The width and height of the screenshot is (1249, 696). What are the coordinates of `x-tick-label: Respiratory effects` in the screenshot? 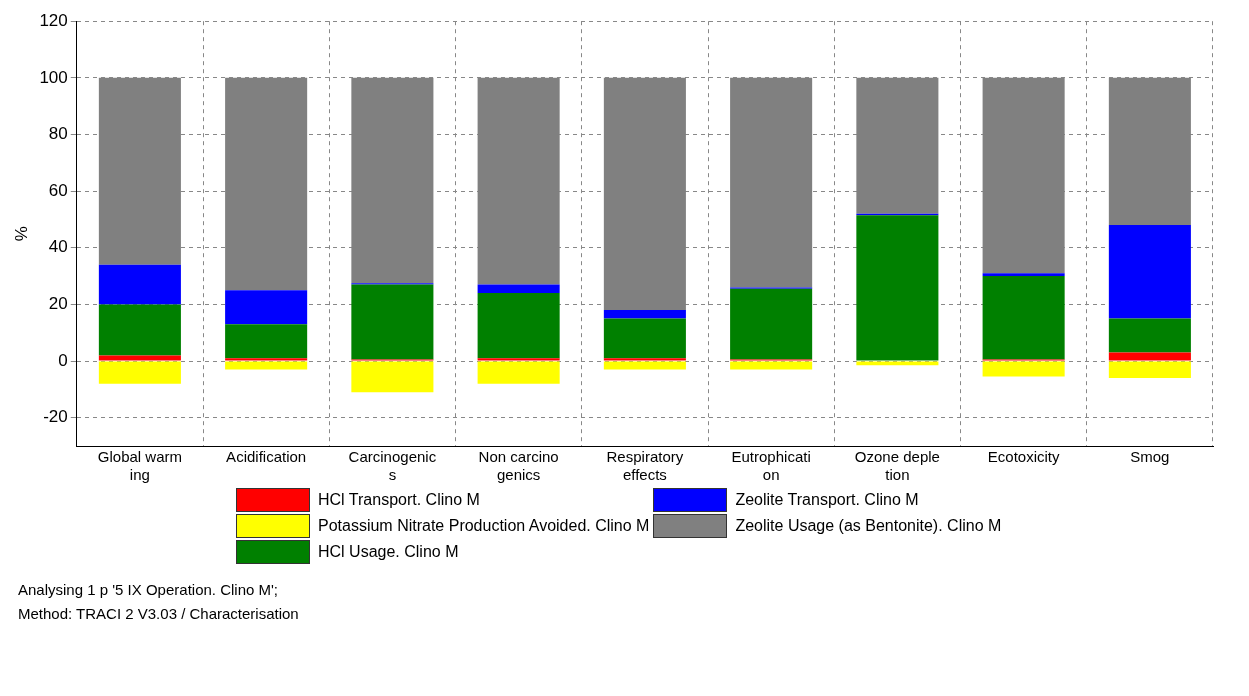 It's located at (645, 466).